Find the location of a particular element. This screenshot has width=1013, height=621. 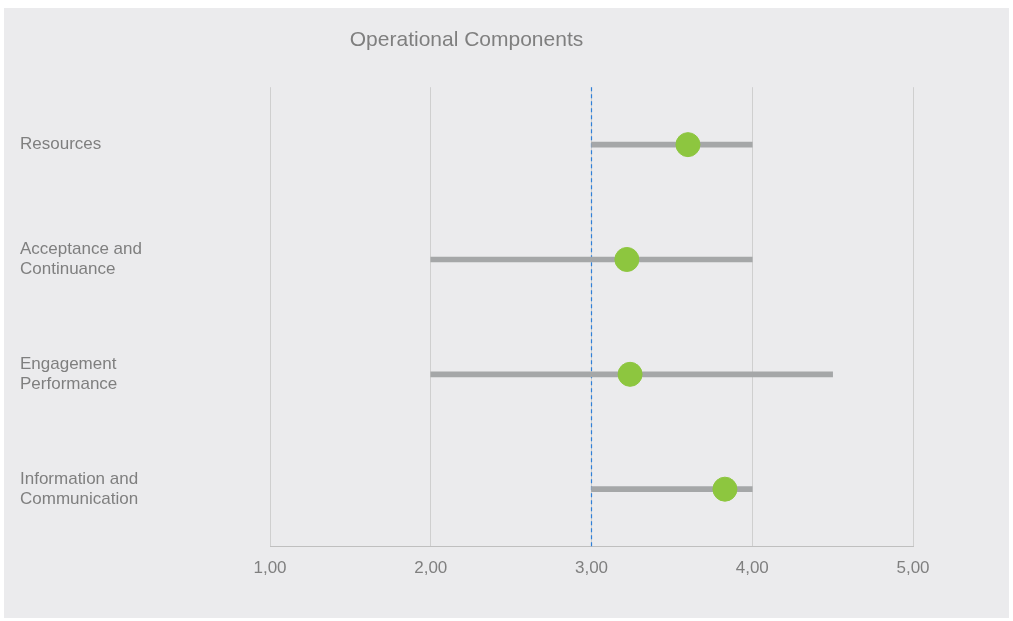

x-tick-label: 4,00 is located at coordinates (752, 568).